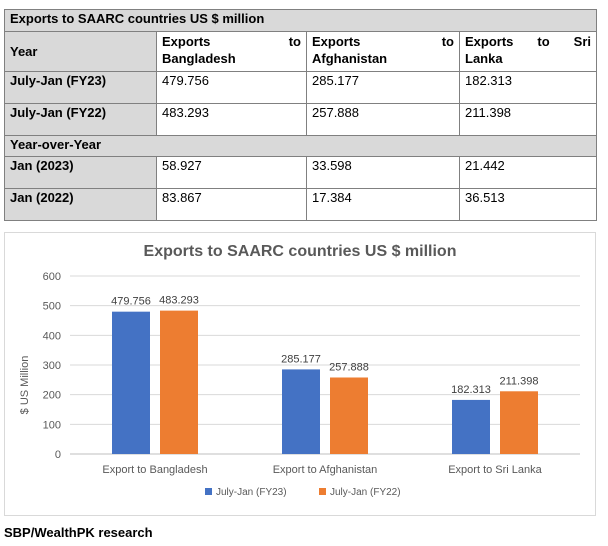 The image size is (608, 546). What do you see at coordinates (179, 301) in the screenshot?
I see `data-label: 483.293` at bounding box center [179, 301].